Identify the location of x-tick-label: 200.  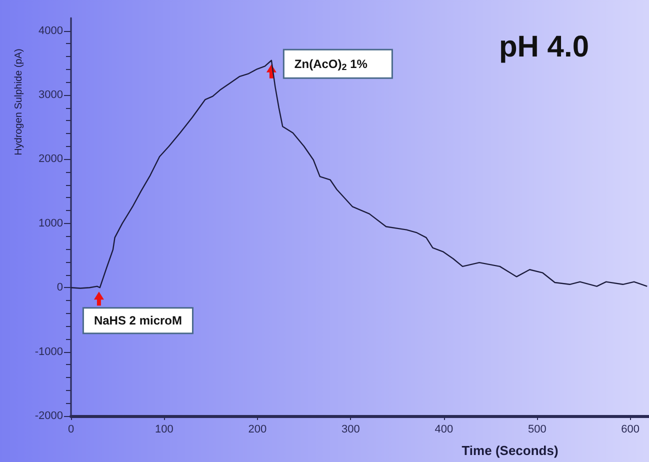
(257, 430).